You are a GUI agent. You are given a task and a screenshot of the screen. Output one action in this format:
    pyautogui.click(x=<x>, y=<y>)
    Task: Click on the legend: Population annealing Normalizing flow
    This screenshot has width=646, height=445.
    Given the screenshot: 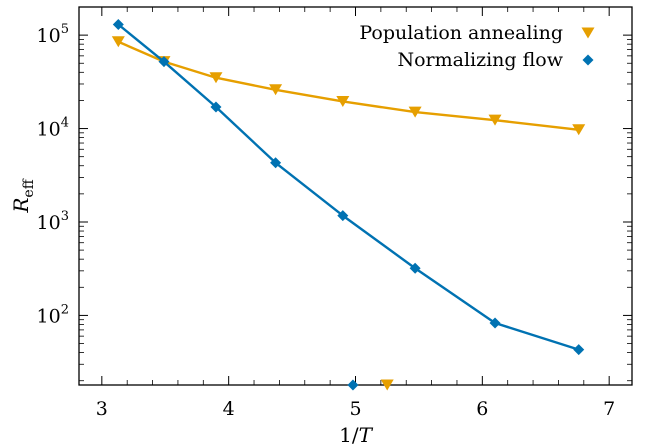 What is the action you would take?
    pyautogui.click(x=477, y=46)
    